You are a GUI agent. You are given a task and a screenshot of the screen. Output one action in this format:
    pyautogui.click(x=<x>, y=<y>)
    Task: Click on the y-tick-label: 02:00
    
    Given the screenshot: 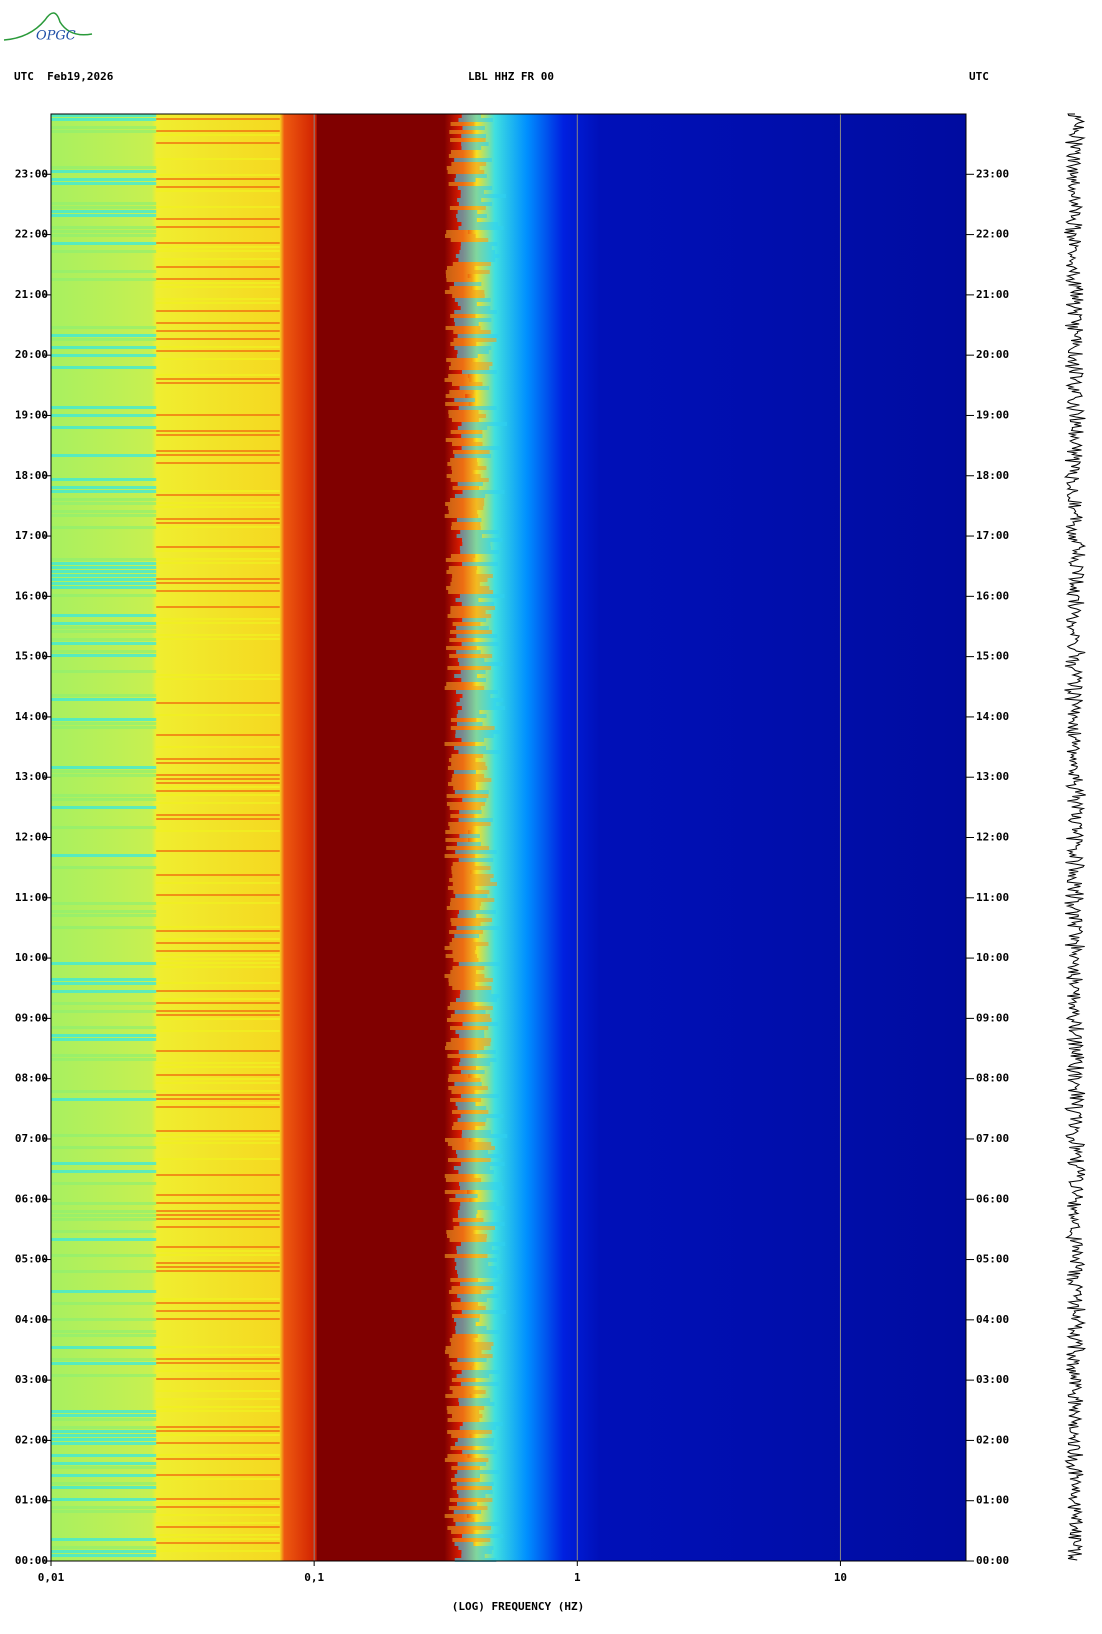 What is the action you would take?
    pyautogui.click(x=992, y=1439)
    